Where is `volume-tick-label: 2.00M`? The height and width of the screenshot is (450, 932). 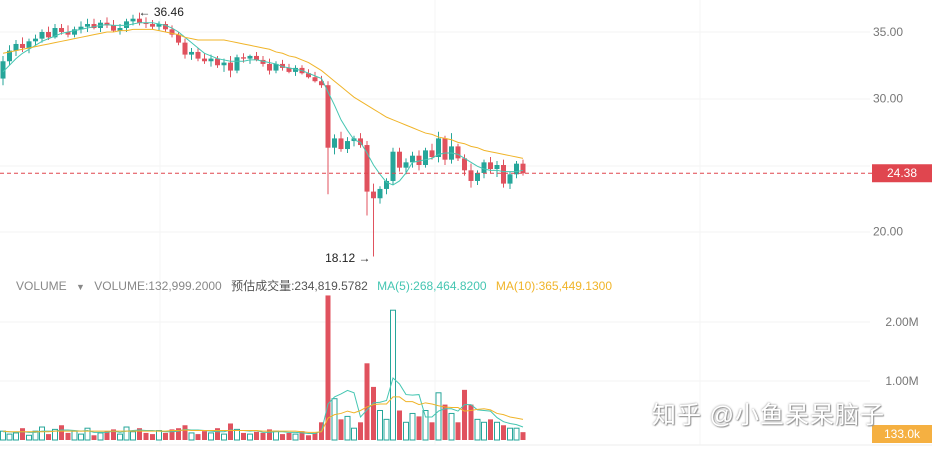 volume-tick-label: 2.00M is located at coordinates (901, 322).